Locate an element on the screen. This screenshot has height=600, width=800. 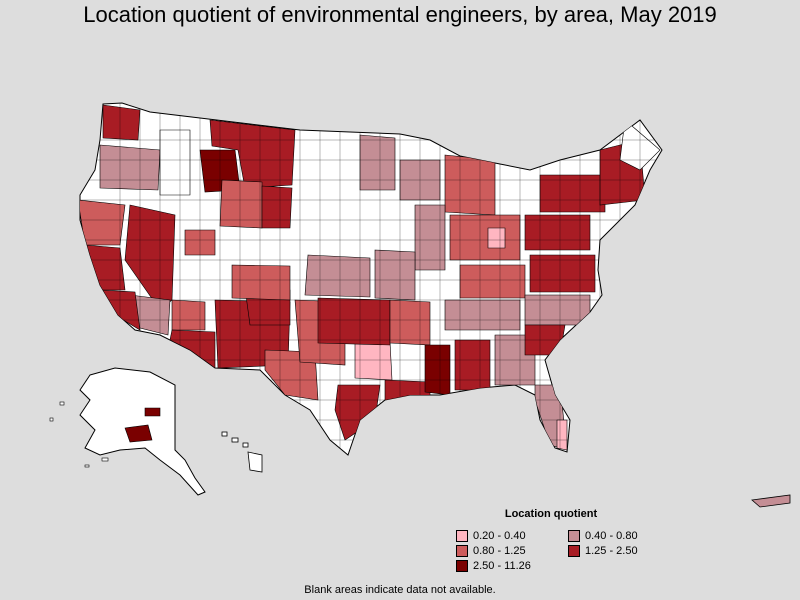
legend-item-5: 2.50 - 11.26 is located at coordinates (512, 565).